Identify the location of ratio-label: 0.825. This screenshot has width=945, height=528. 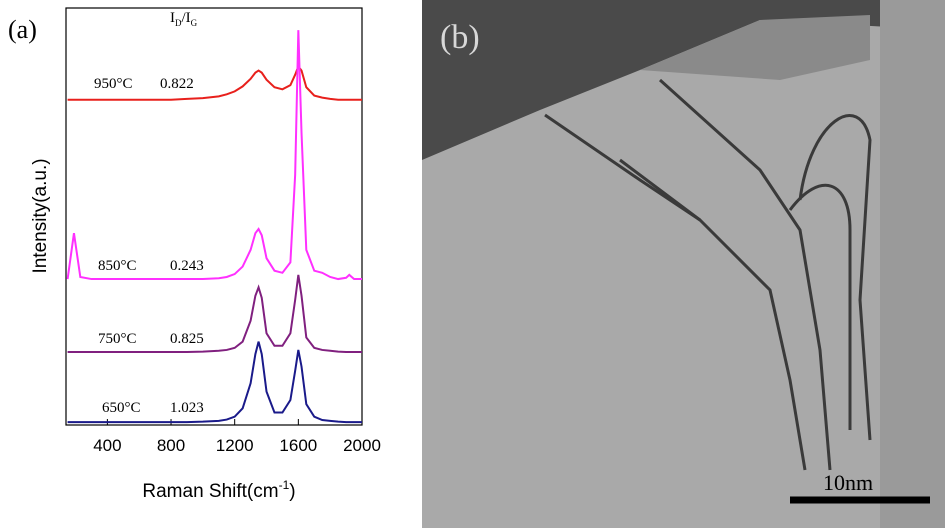
(187, 339).